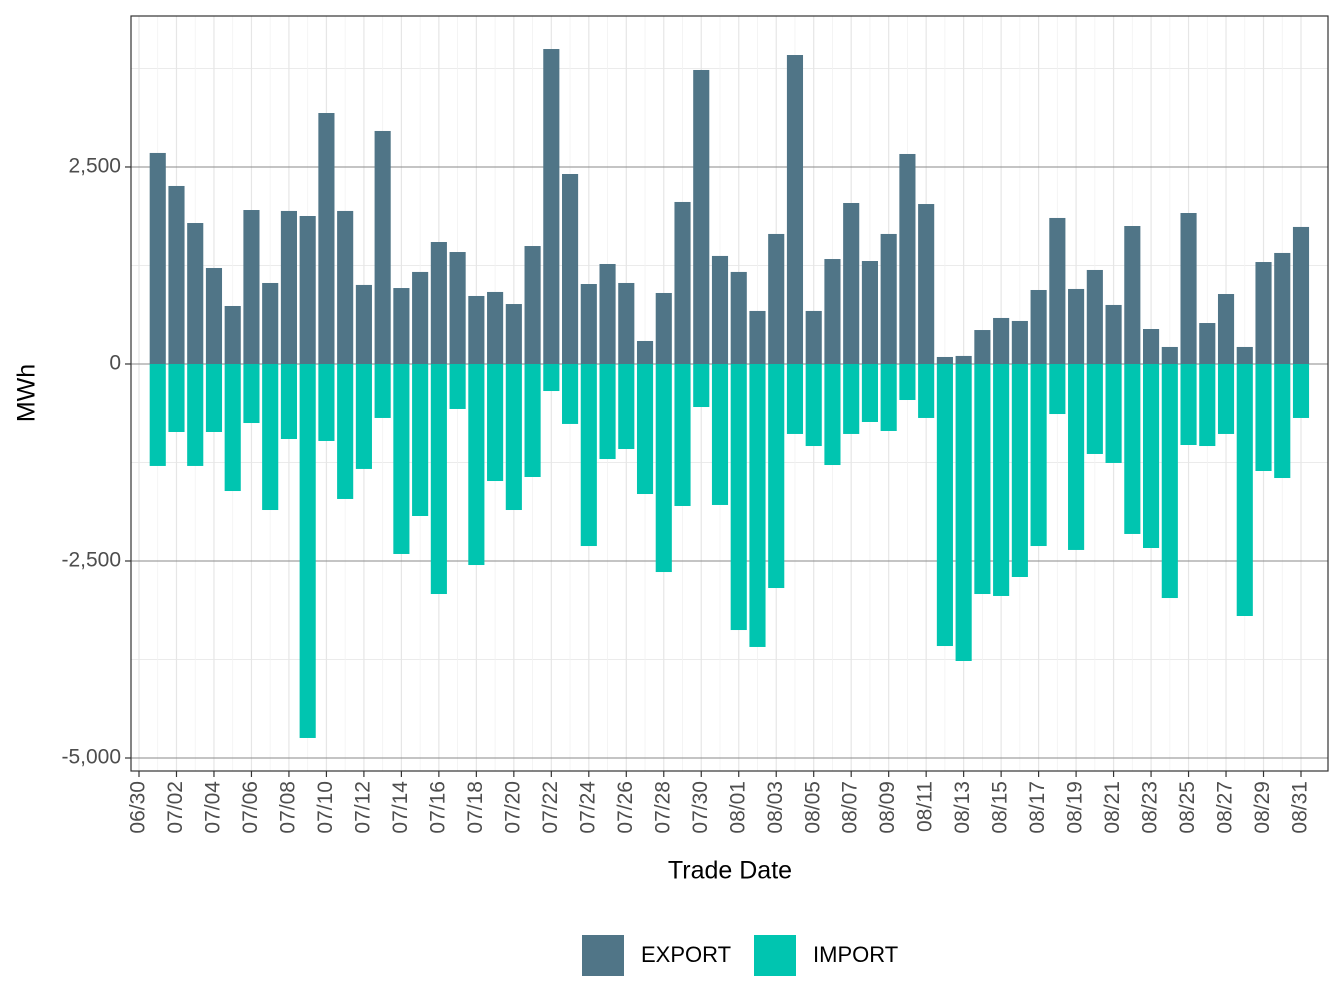 The image size is (1344, 1008). I want to click on y-axis-title: MWh, so click(27, 393).